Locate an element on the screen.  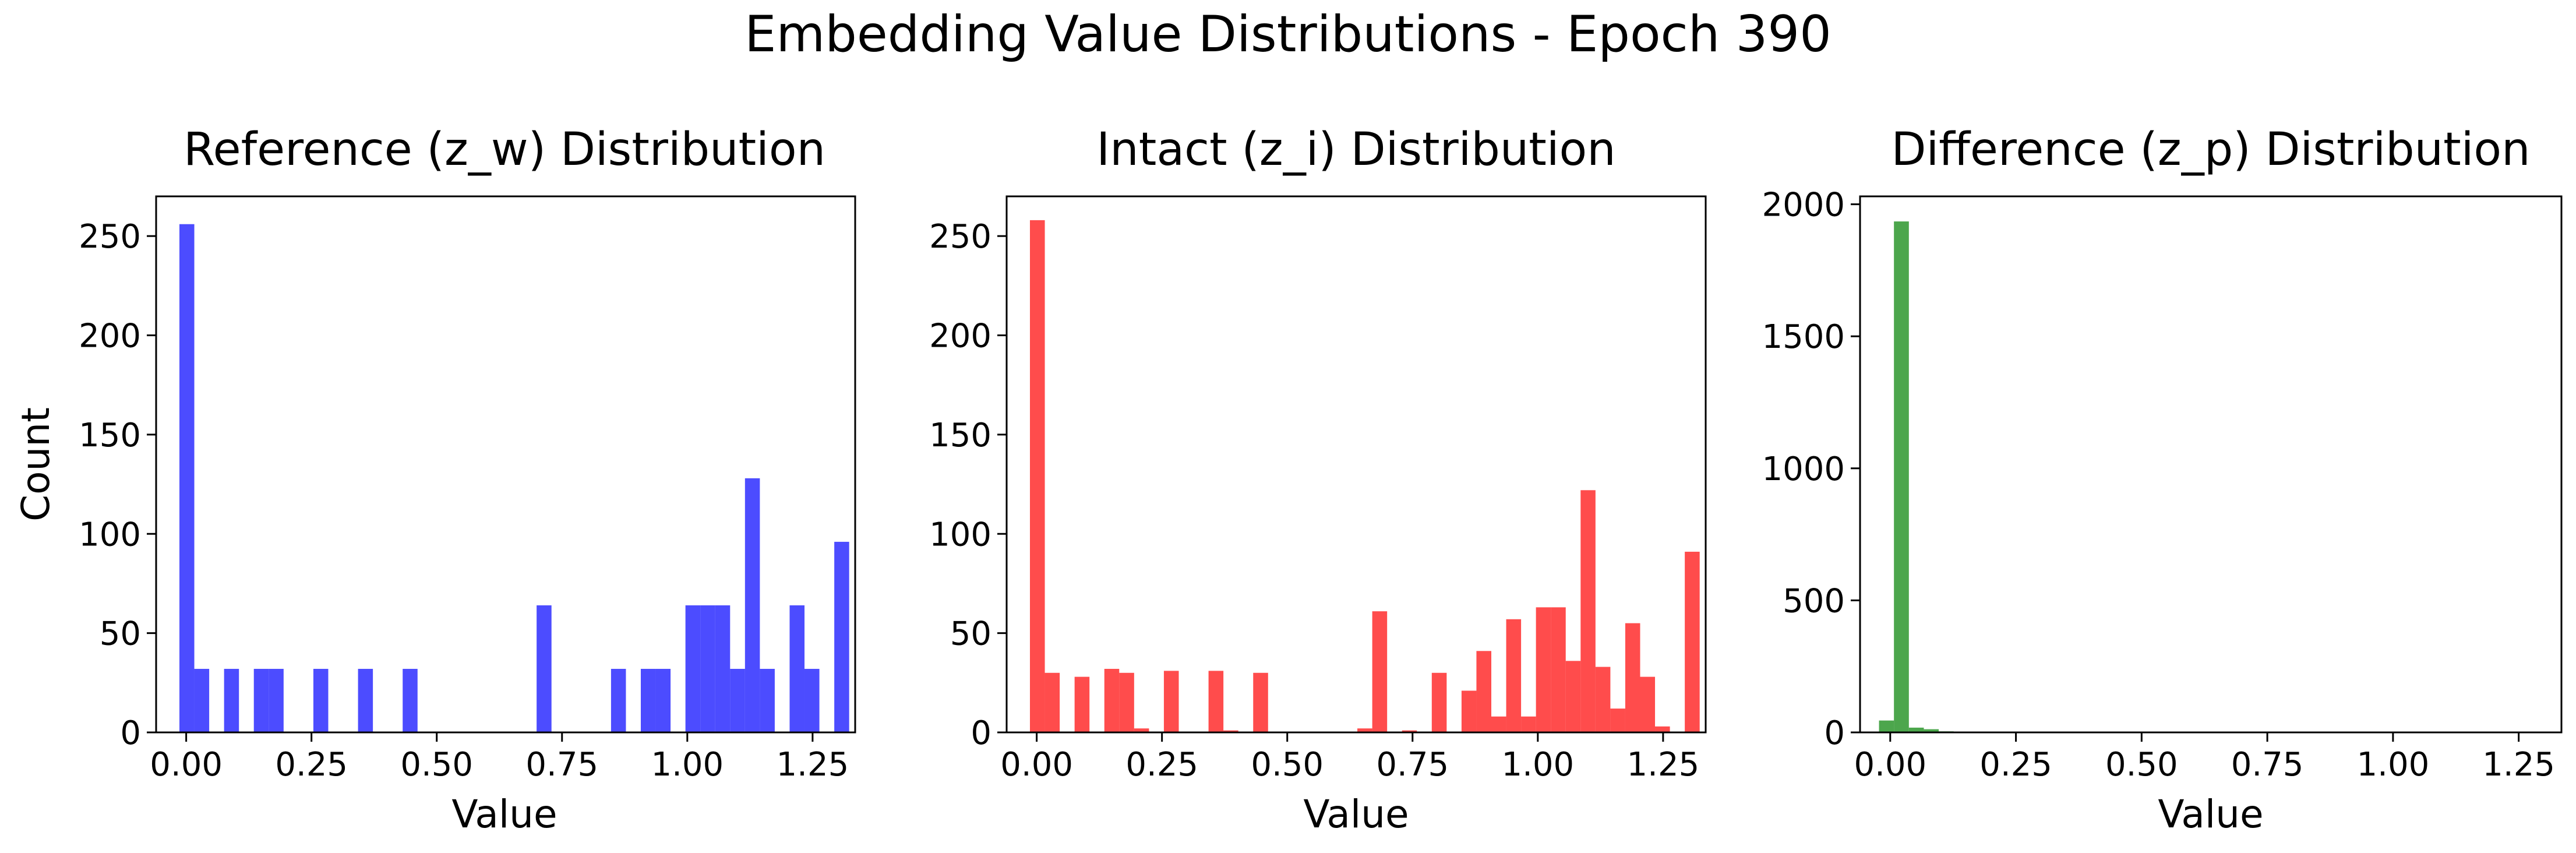
y-ticks-reference: 0 50 100 150 200 250 is located at coordinates (118, 485).